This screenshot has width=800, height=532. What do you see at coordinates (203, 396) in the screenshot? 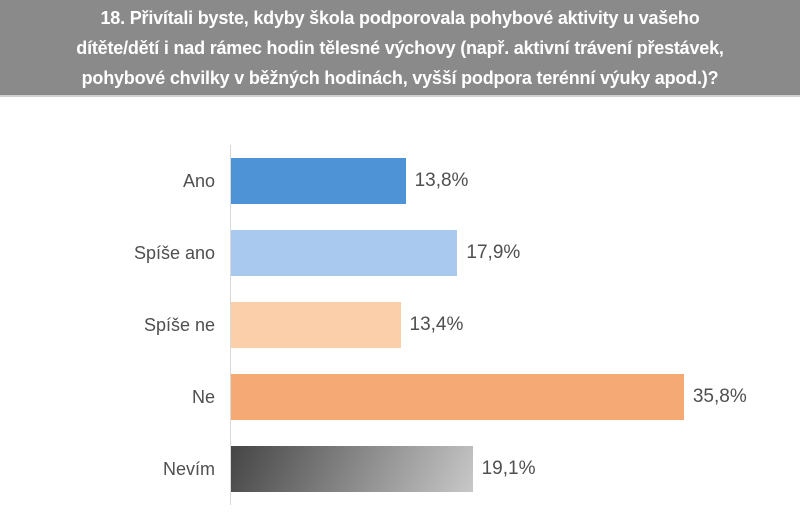
I see `category-label: Ne` at bounding box center [203, 396].